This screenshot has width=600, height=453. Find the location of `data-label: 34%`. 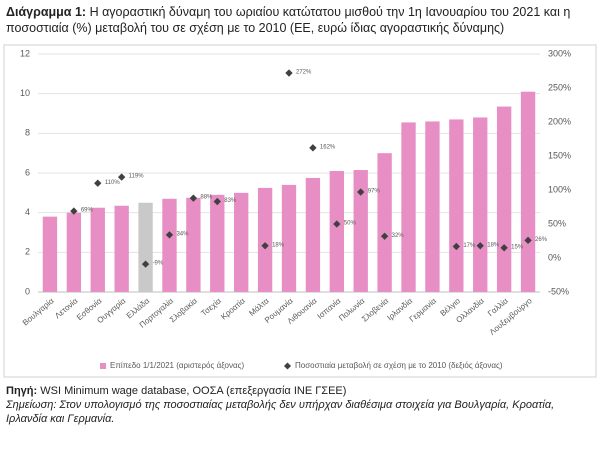

data-label: 34% is located at coordinates (182, 234).